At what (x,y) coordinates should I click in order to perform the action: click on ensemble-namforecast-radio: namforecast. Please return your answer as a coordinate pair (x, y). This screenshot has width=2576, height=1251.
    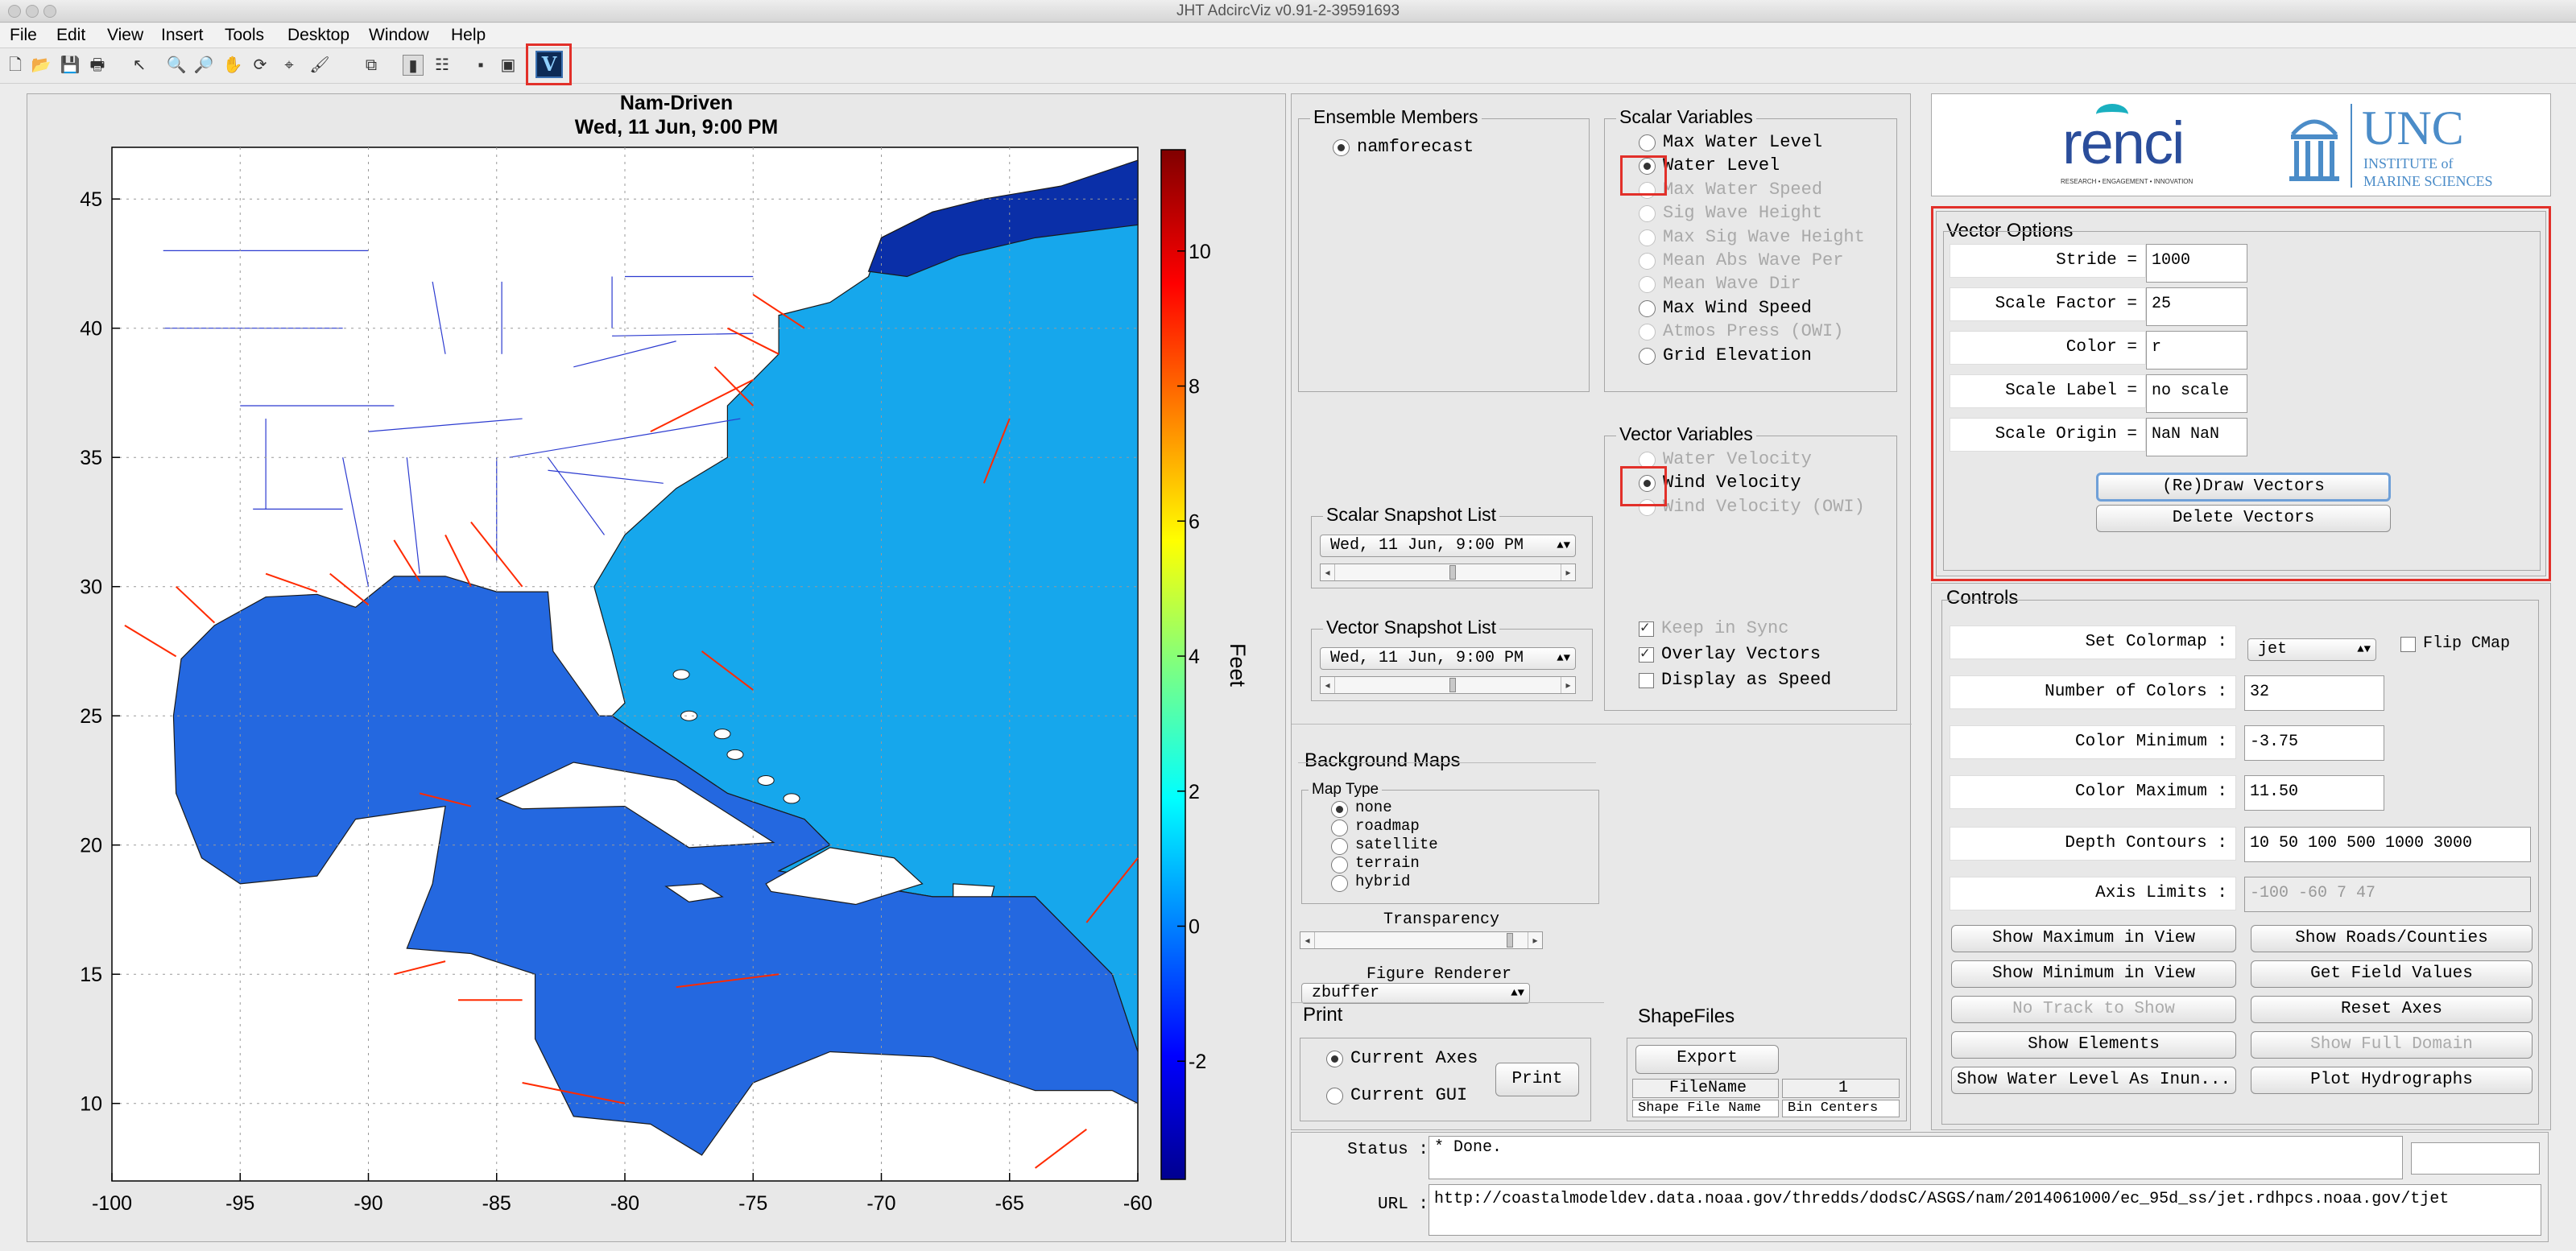
    Looking at the image, I should click on (1403, 147).